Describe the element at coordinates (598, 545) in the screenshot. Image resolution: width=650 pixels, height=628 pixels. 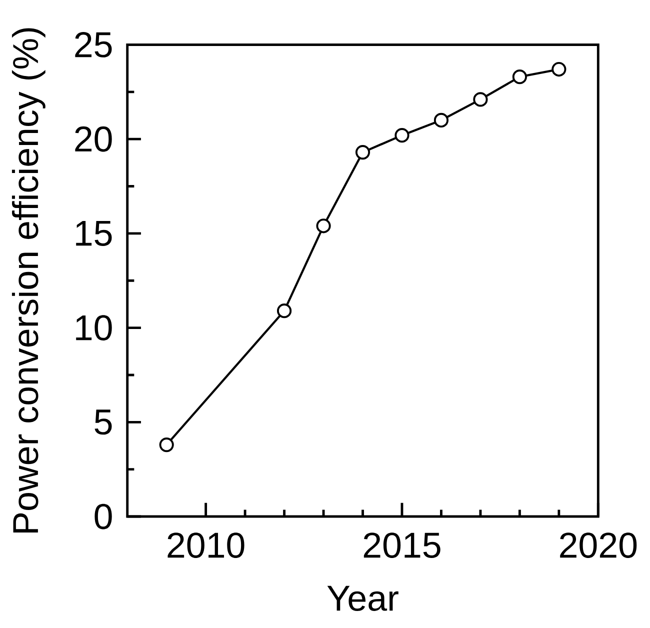
I see `x-tick-label: 2020` at that location.